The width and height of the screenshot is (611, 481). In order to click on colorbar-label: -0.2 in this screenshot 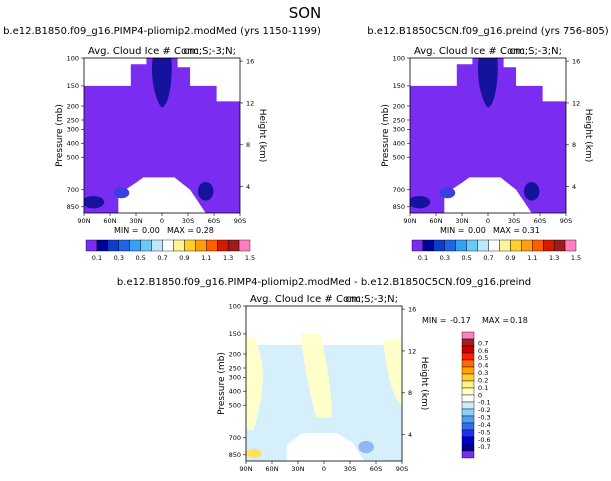, I will do `click(484, 410)`.